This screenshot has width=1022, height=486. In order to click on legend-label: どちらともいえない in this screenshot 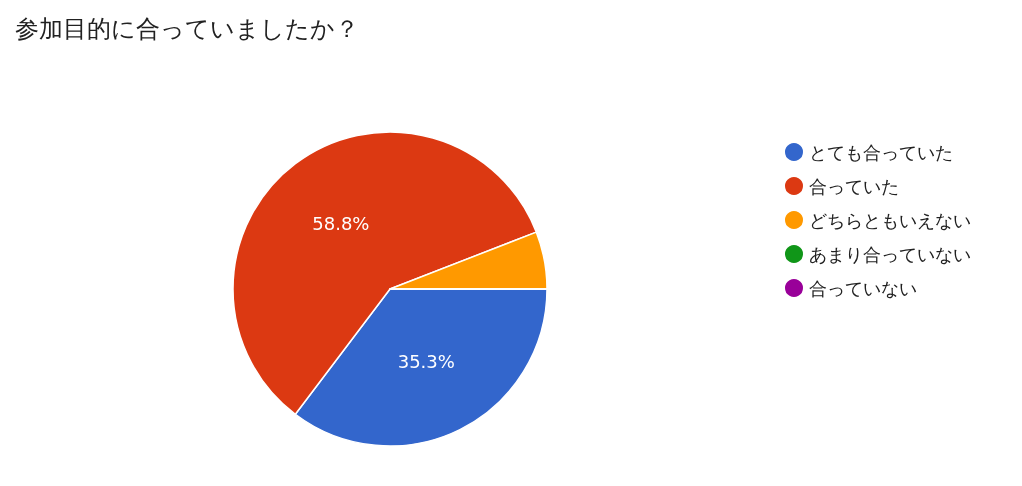, I will do `click(890, 220)`.